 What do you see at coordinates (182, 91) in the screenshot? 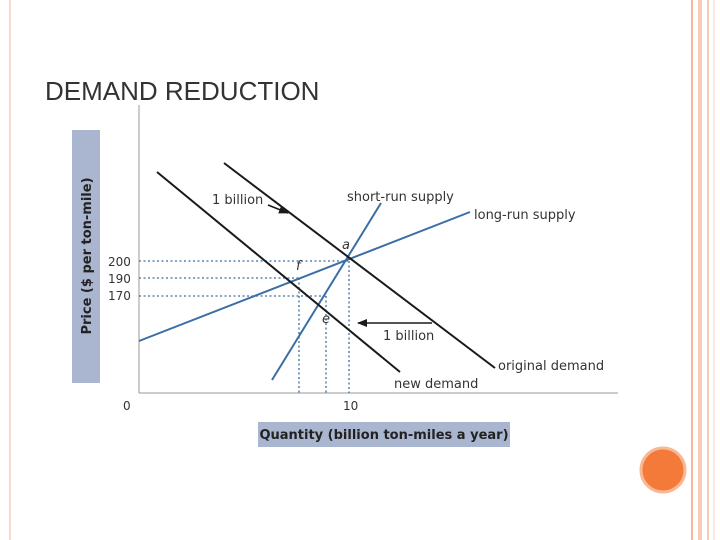
I see `slide-title: DEMAND REDUCTION` at bounding box center [182, 91].